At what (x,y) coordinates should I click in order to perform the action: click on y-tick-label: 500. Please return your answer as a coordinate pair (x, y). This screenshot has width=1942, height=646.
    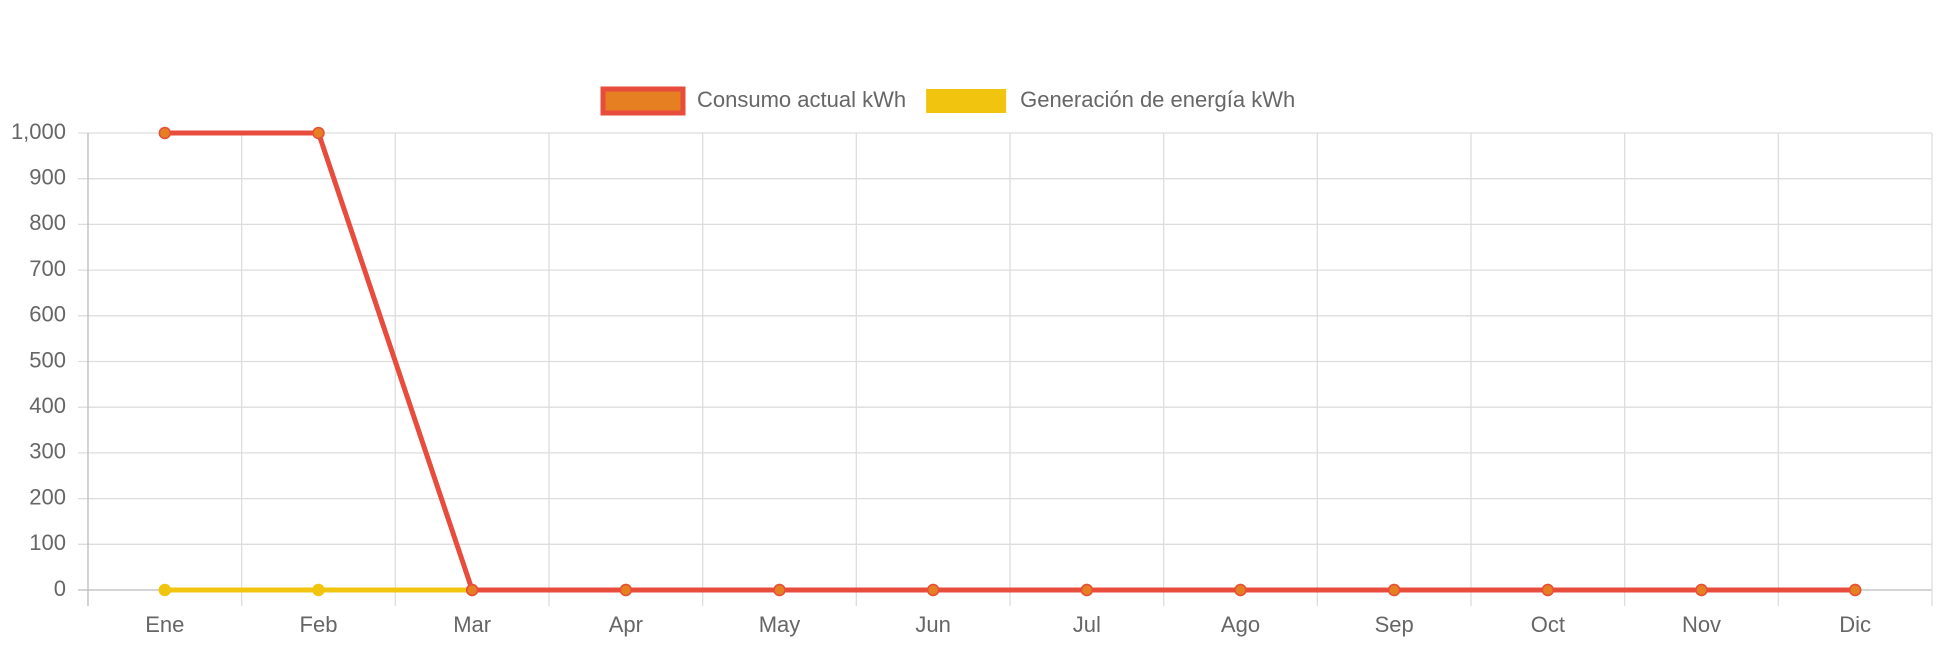
    Looking at the image, I should click on (47, 359).